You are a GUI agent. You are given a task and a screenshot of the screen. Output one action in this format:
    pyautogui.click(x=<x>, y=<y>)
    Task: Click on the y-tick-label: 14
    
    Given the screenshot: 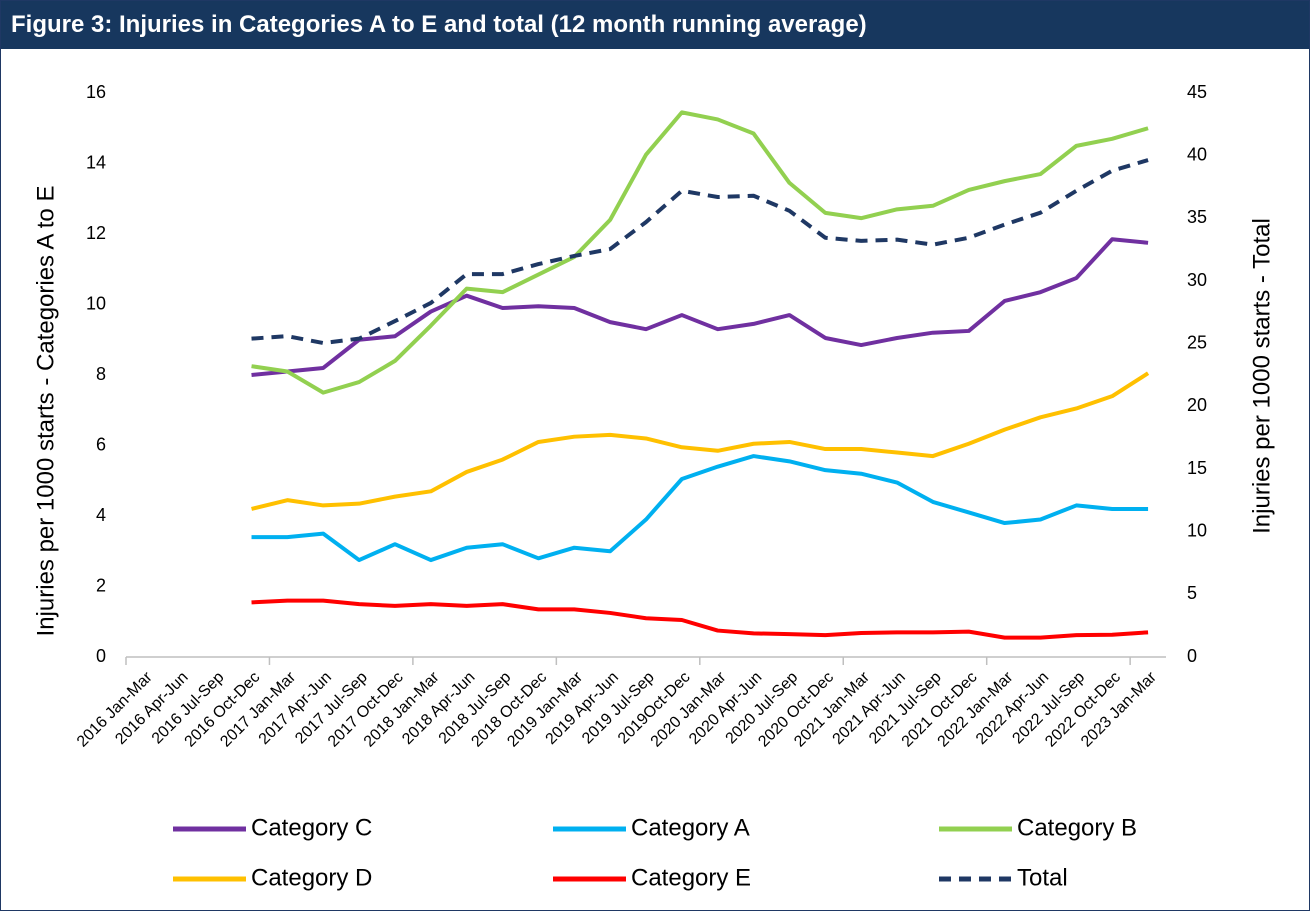 What is the action you would take?
    pyautogui.click(x=96, y=162)
    